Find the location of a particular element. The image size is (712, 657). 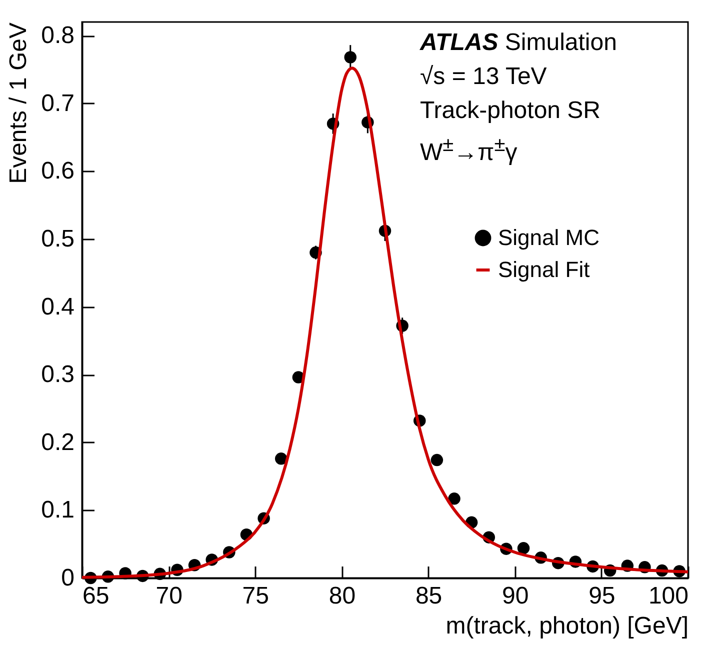

annotation: √s = 13 TeV is located at coordinates (484, 77).